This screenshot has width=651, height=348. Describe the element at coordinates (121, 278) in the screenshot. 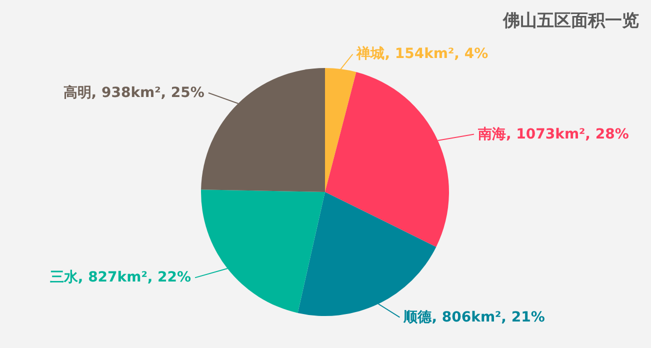

I see `slice-label: 三水, 827km², 22%` at that location.